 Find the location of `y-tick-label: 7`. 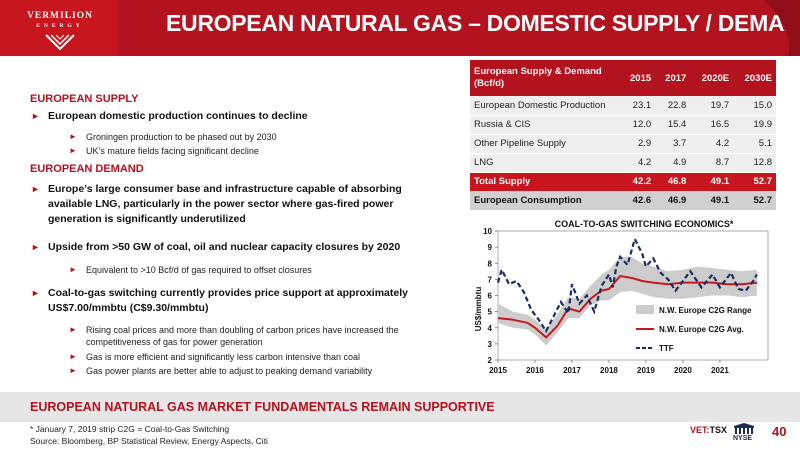

y-tick-label: 7 is located at coordinates (490, 279).